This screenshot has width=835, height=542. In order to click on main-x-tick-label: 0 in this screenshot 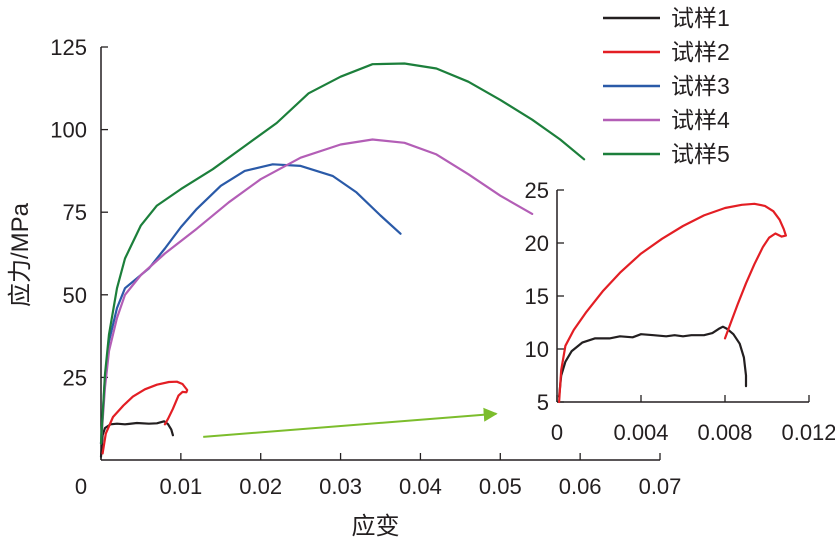, I will do `click(81, 486)`.